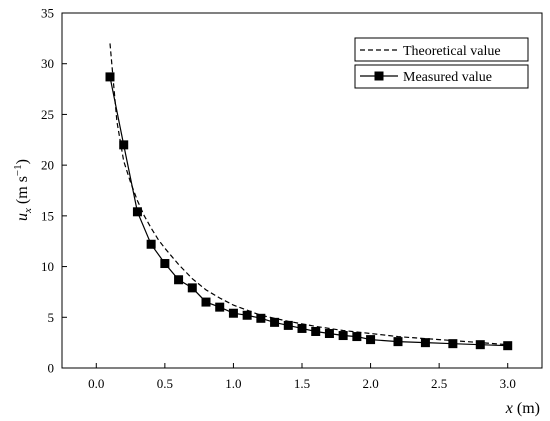  I want to click on y-tick-label: 5, so click(51, 317).